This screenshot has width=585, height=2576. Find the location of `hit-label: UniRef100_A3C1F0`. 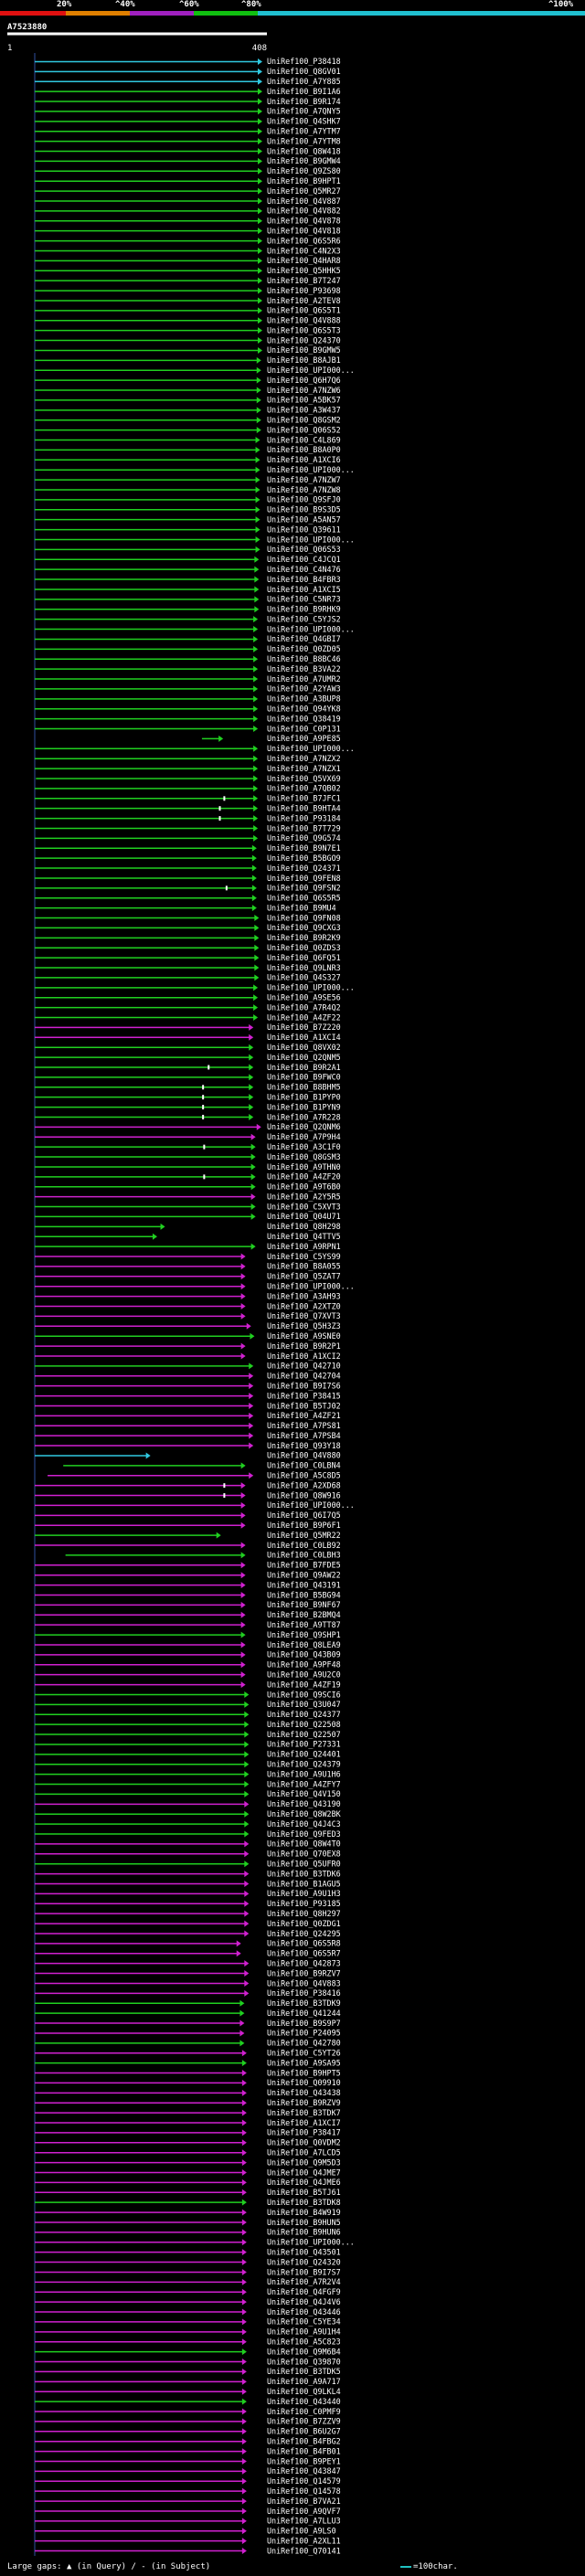

hit-label: UniRef100_A3C1F0 is located at coordinates (304, 1146).